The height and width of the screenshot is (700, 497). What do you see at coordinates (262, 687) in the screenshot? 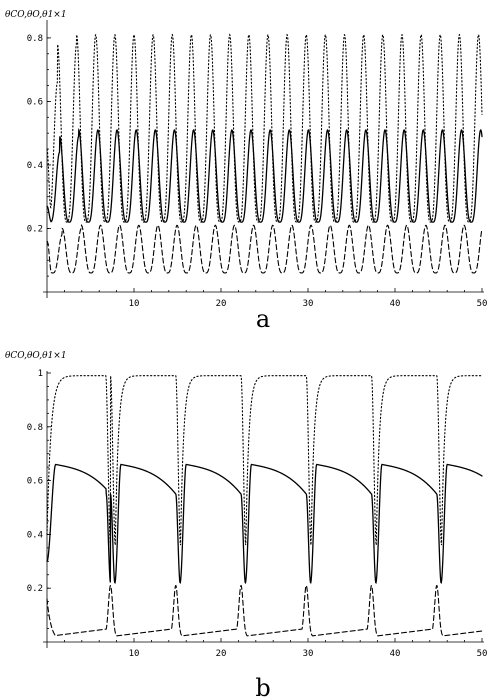
I see `panel-label: b` at bounding box center [262, 687].